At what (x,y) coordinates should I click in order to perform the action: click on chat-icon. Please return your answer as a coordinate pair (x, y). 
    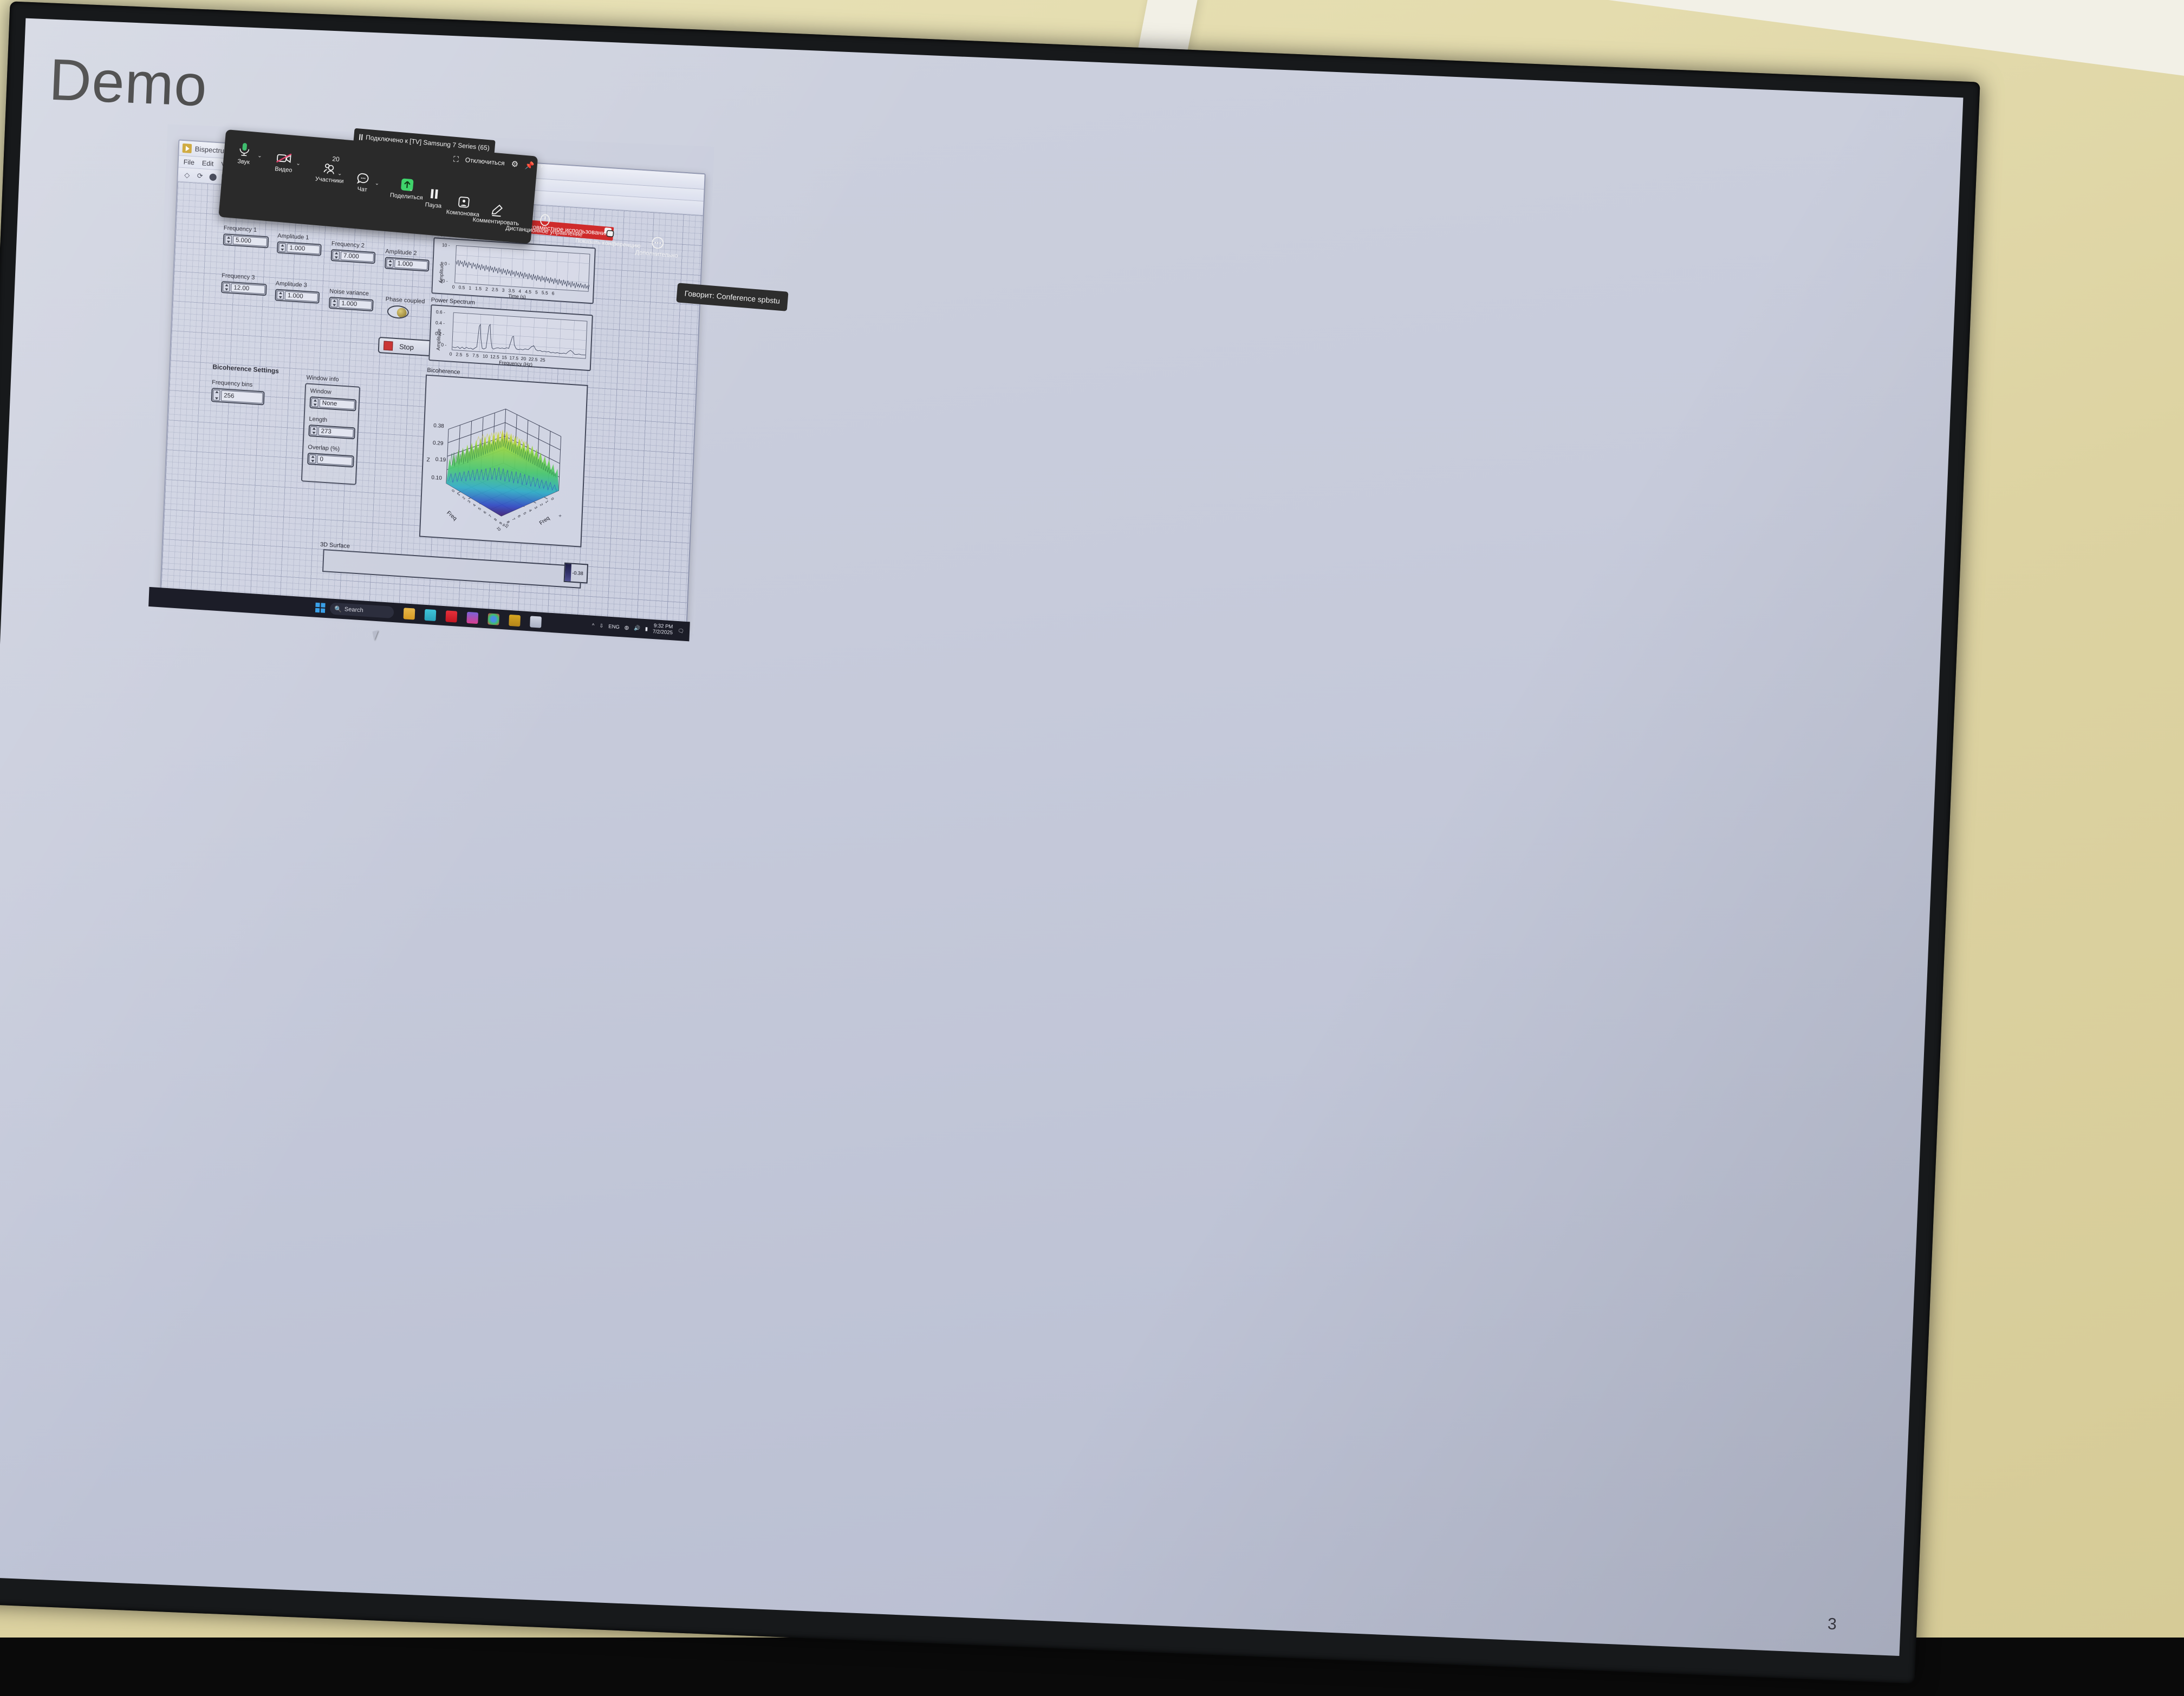
    Looking at the image, I should click on (363, 176).